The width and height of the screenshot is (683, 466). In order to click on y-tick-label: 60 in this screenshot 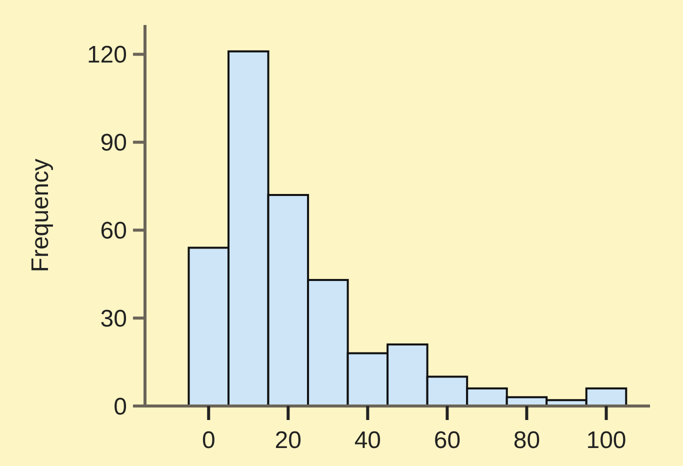, I will do `click(113, 231)`.